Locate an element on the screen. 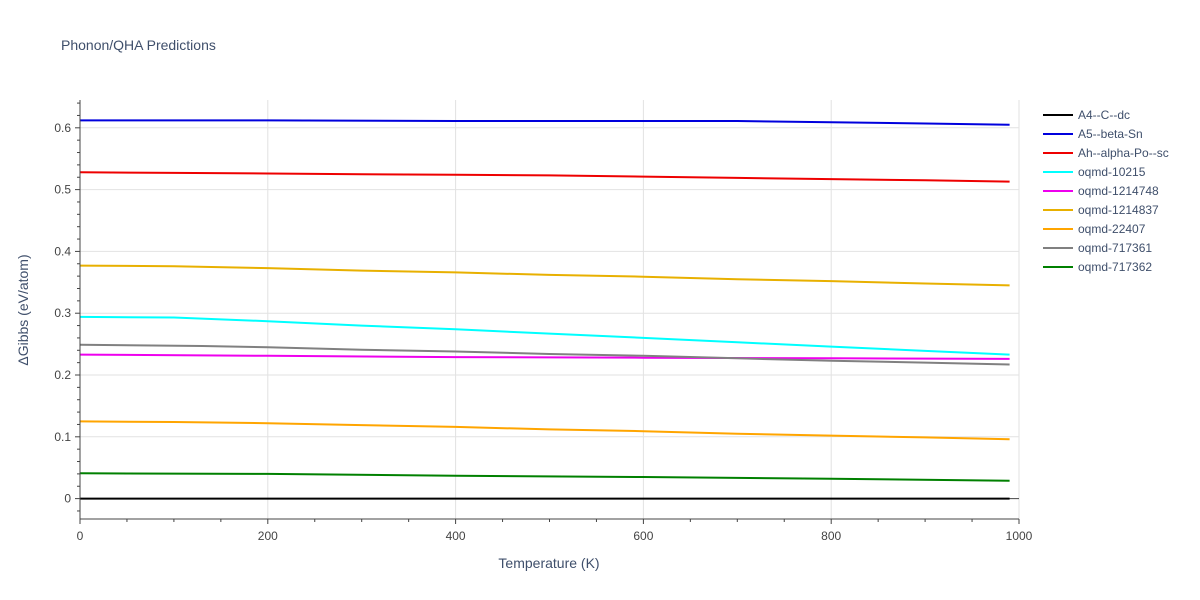 The image size is (1200, 600). legend-label: oqmd-10215 is located at coordinates (1112, 172).